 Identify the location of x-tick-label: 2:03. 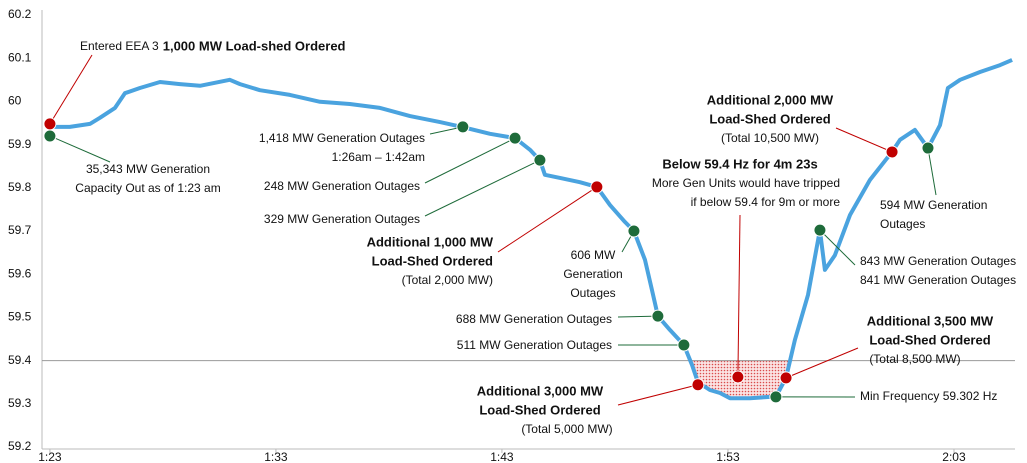
(954, 456).